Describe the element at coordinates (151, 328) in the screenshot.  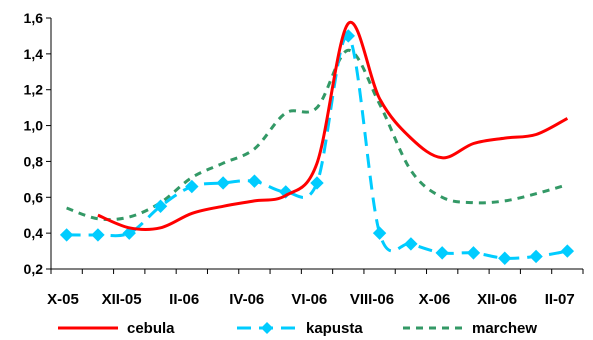
I see `legend-label-cebula: cebula` at that location.